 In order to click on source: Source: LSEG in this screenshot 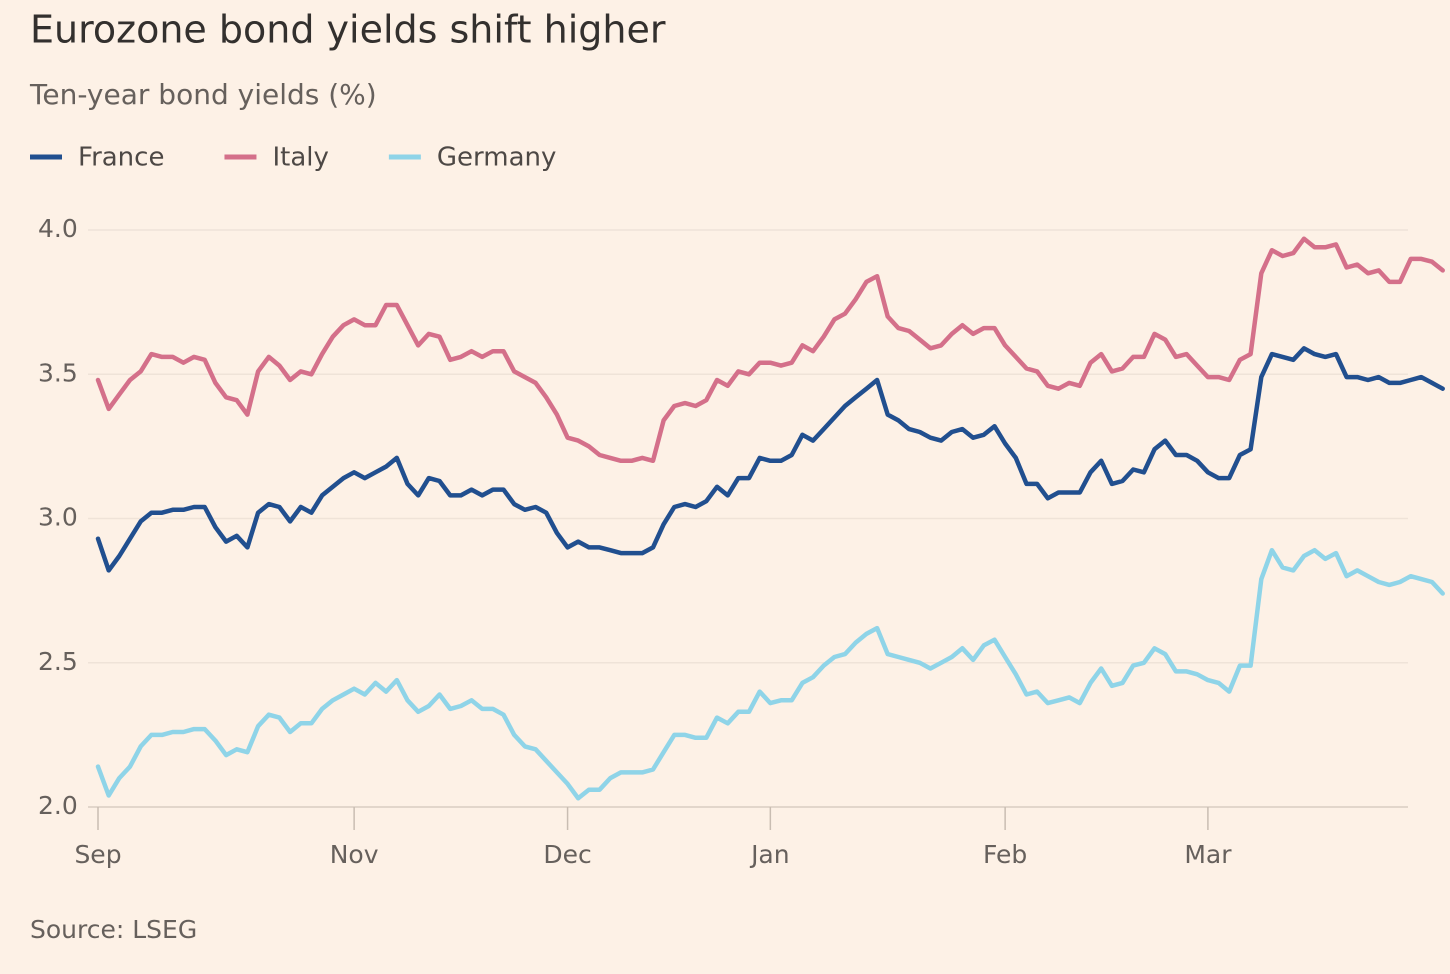, I will do `click(113, 929)`.